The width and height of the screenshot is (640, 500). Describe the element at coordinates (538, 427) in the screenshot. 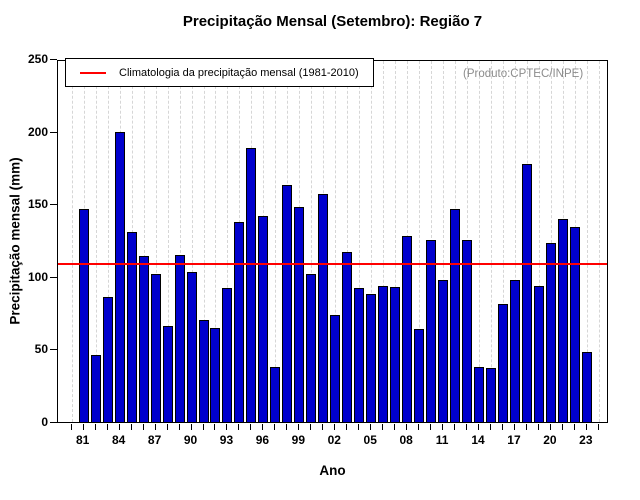

I see `x-tick-2019` at that location.